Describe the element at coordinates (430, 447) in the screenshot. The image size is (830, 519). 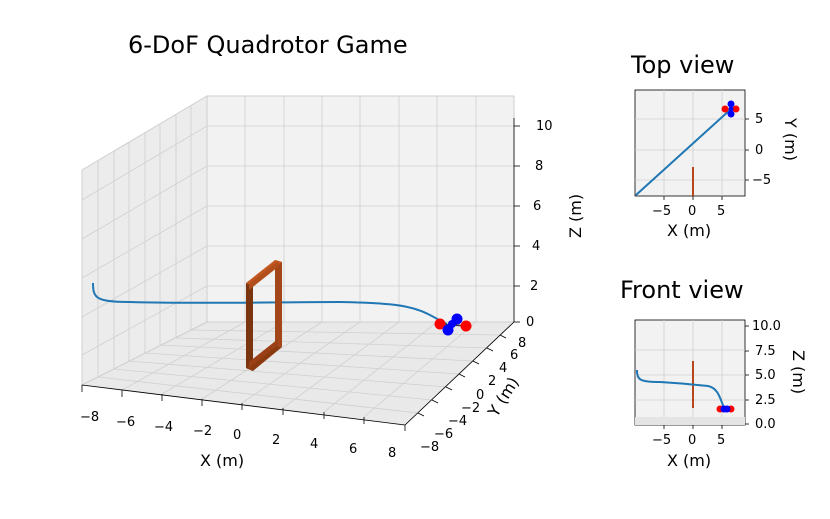
I see `y-tick-label: −8` at that location.